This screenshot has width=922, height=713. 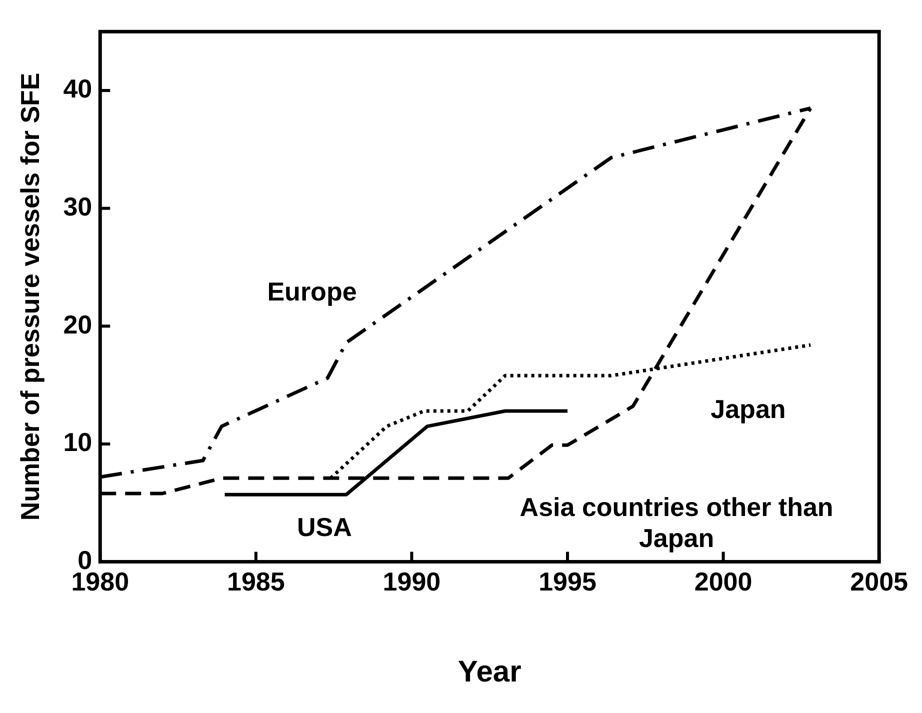 I want to click on y-tick-label: 40, so click(x=77, y=89).